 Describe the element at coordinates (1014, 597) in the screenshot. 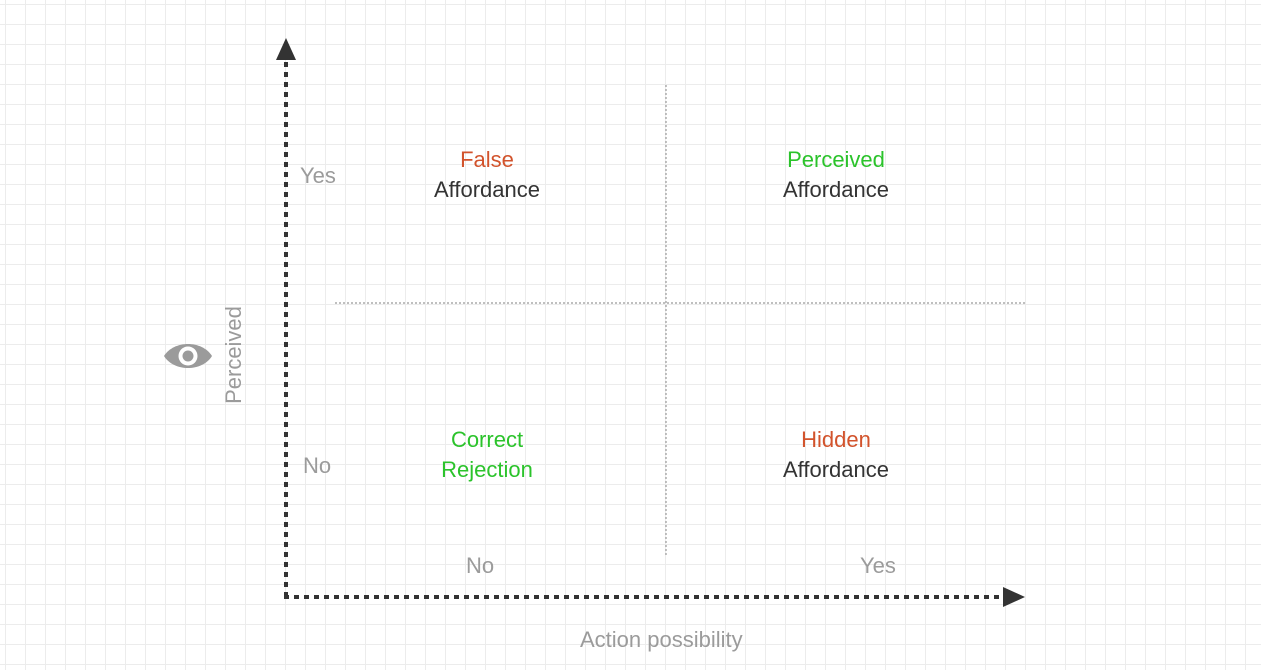

I see `x-axis-arrowhead` at that location.